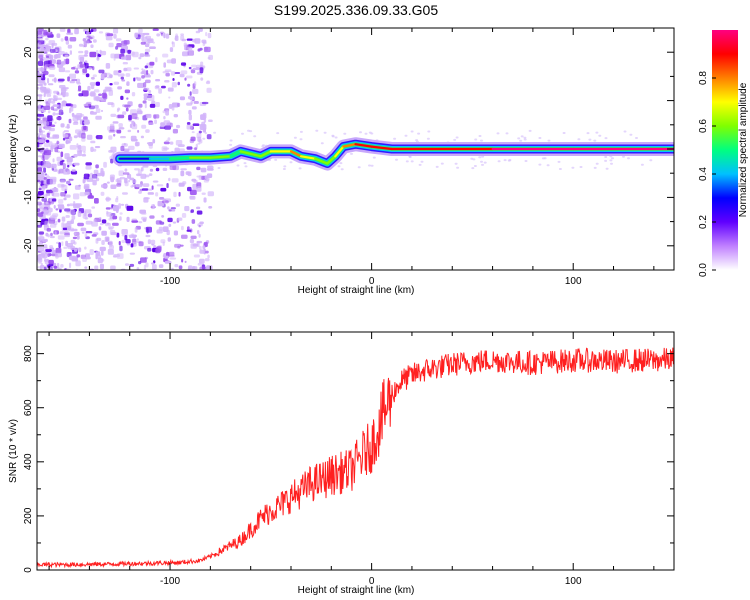 This screenshot has width=750, height=600. Describe the element at coordinates (356, 590) in the screenshot. I see `snr-x-axis-label: Height of straight line (km)` at that location.